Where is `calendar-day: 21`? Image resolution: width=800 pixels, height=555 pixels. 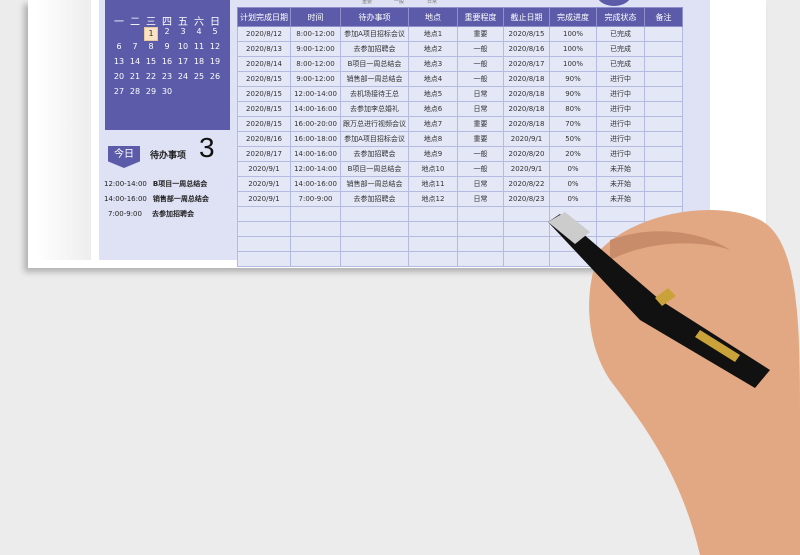 calendar-day: 21 is located at coordinates (135, 76).